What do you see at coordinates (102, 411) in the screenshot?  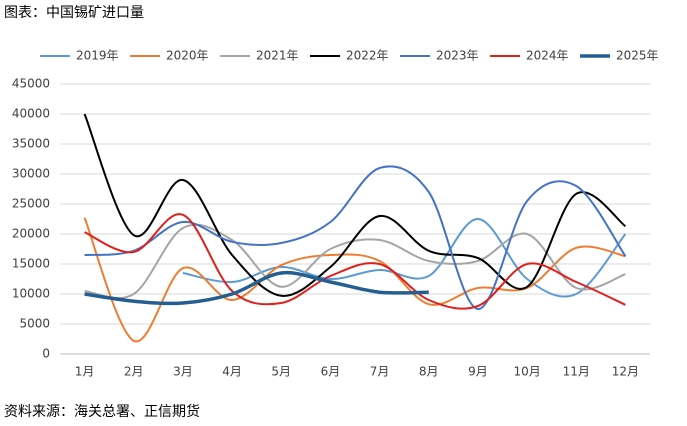 I see `source-note: 资料来源：海关总署、正信期货` at bounding box center [102, 411].